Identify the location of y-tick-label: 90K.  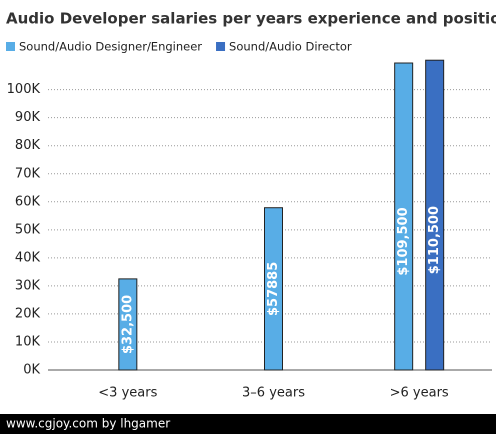
(28, 117).